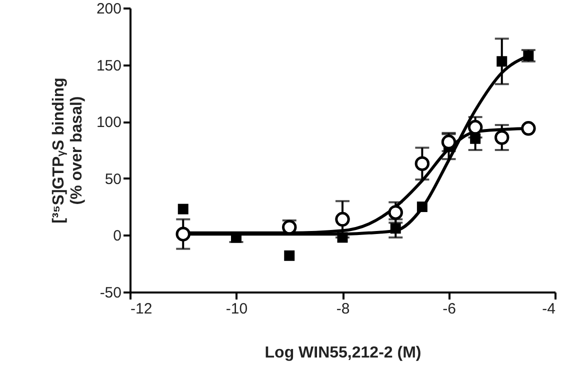  I want to click on y-tick-label: -50, so click(111, 293).